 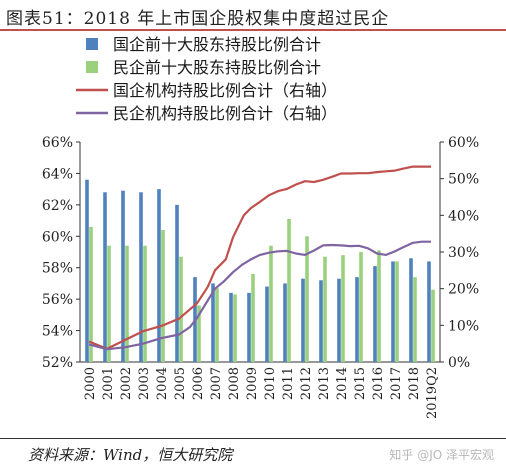 What do you see at coordinates (57, 206) in the screenshot?
I see `left-tick-label: 62%` at bounding box center [57, 206].